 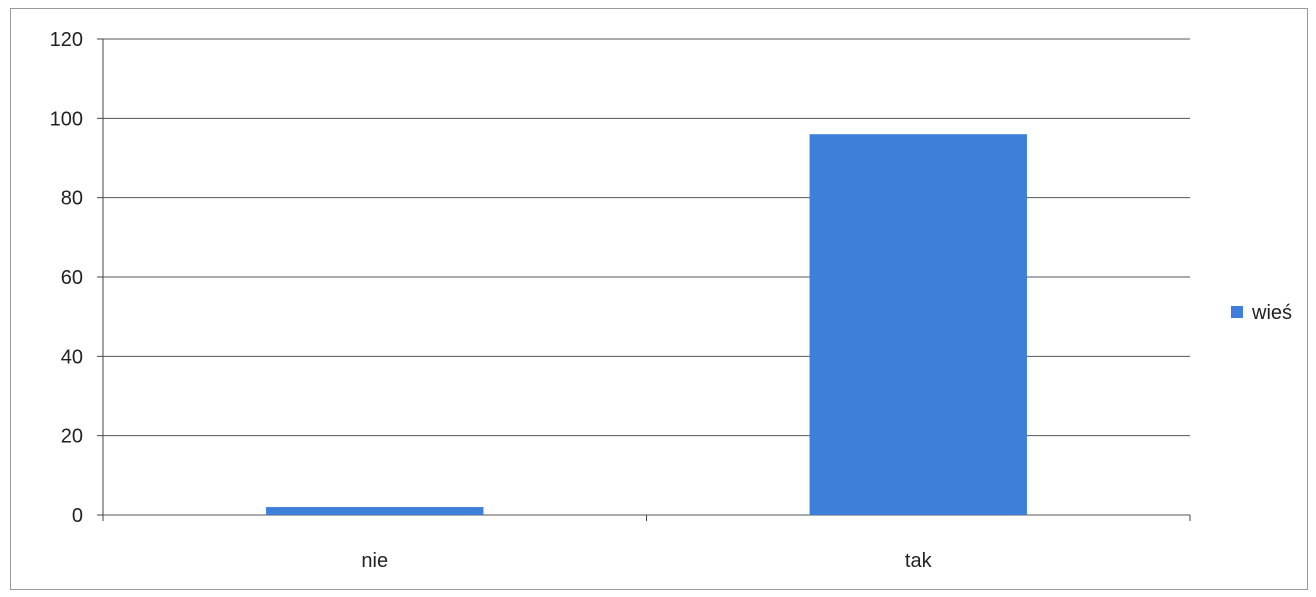 I want to click on x-category-label-nie: nie, so click(x=374, y=561).